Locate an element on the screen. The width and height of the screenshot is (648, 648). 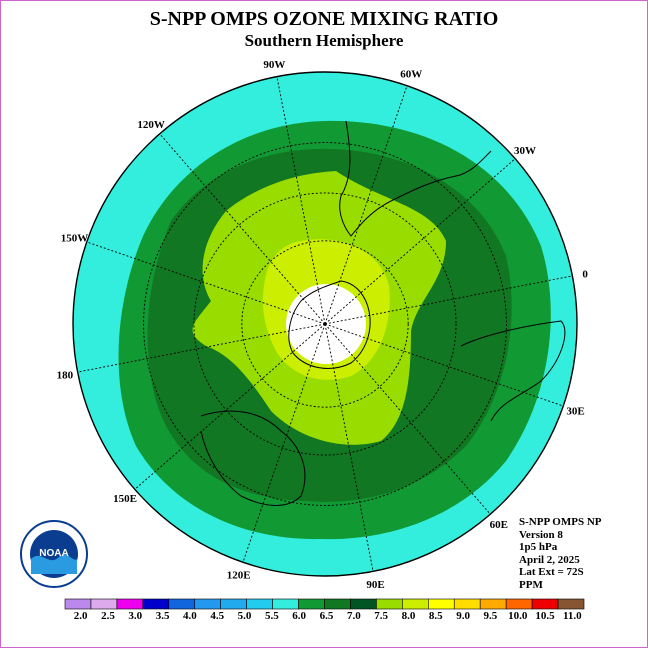
colorbar-tick-12: 8.0 is located at coordinates (409, 616).